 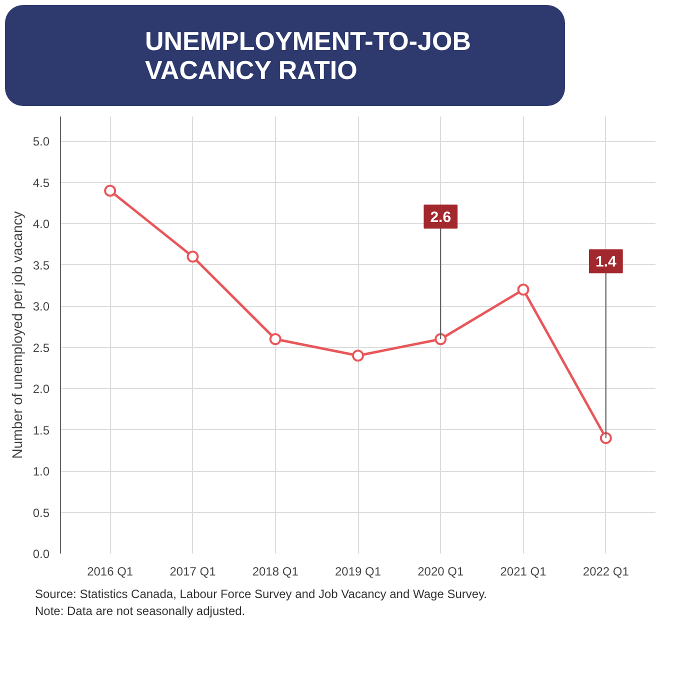 What do you see at coordinates (606, 262) in the screenshot?
I see `annotation: 1.4` at bounding box center [606, 262].